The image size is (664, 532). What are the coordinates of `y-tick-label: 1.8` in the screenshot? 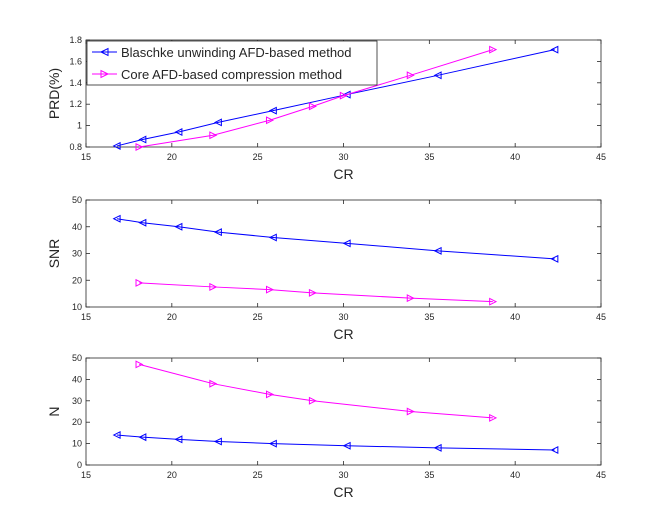 It's located at (75, 40).